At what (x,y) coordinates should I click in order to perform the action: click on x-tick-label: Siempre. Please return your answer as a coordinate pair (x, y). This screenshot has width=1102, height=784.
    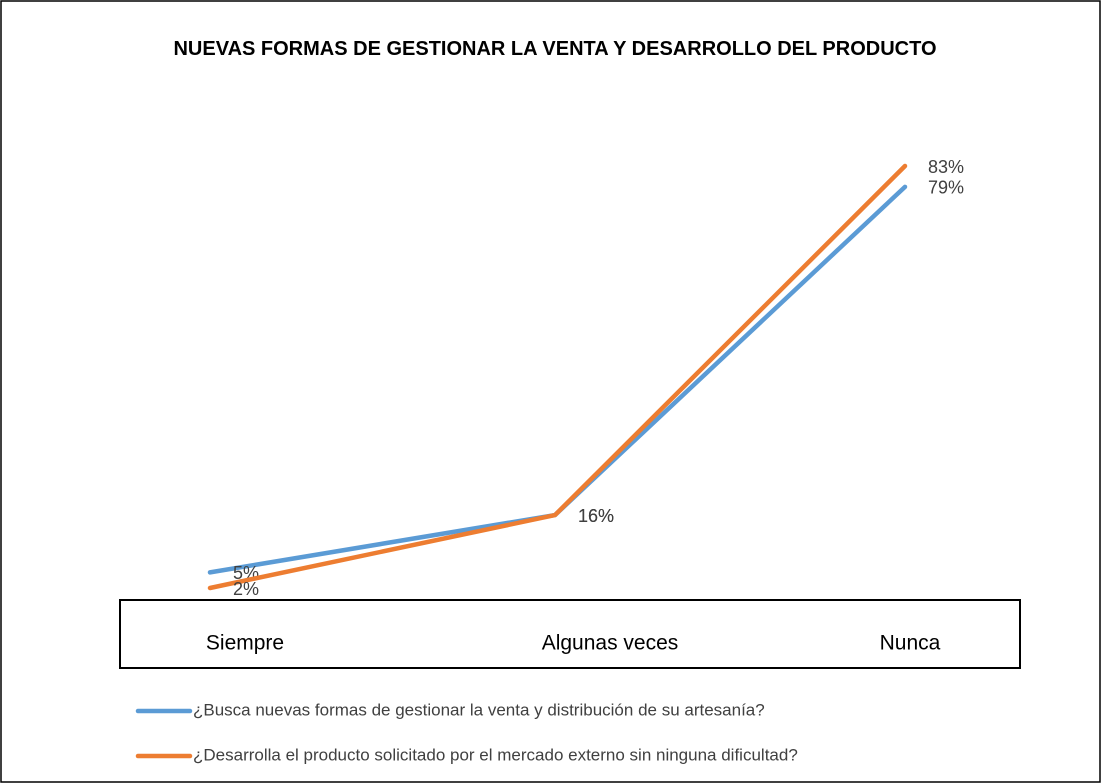
    Looking at the image, I should click on (245, 643).